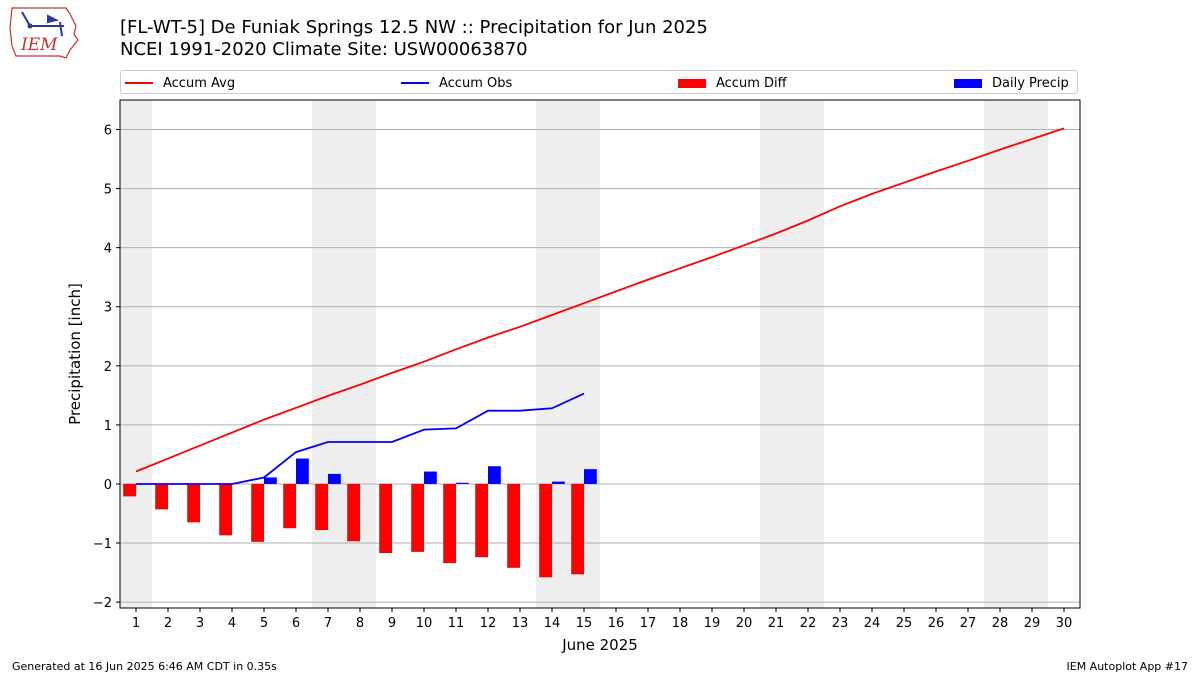 The height and width of the screenshot is (675, 1200). Describe the element at coordinates (648, 623) in the screenshot. I see `x-tick-label: 17` at that location.